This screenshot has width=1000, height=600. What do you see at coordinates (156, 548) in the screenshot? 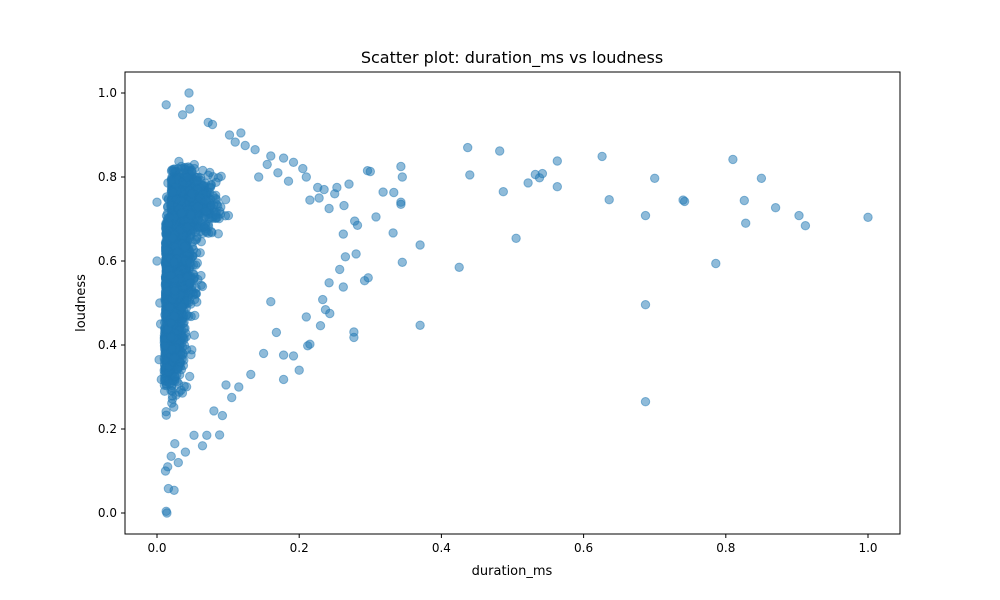
I see `x-tick-label: 0.0` at bounding box center [156, 548].